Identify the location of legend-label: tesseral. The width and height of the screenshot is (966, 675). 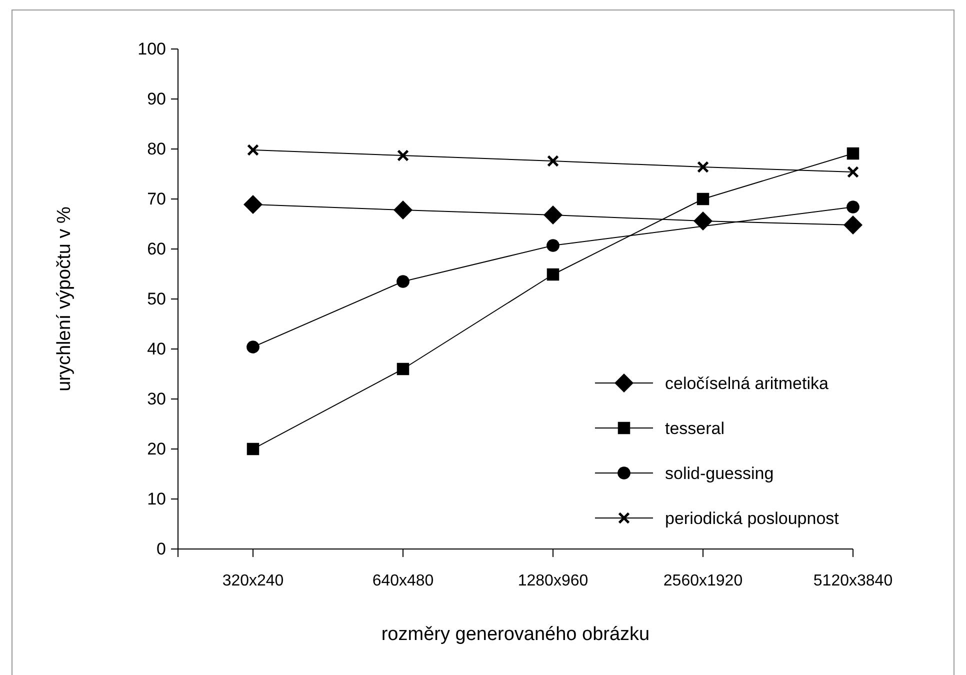
(695, 428).